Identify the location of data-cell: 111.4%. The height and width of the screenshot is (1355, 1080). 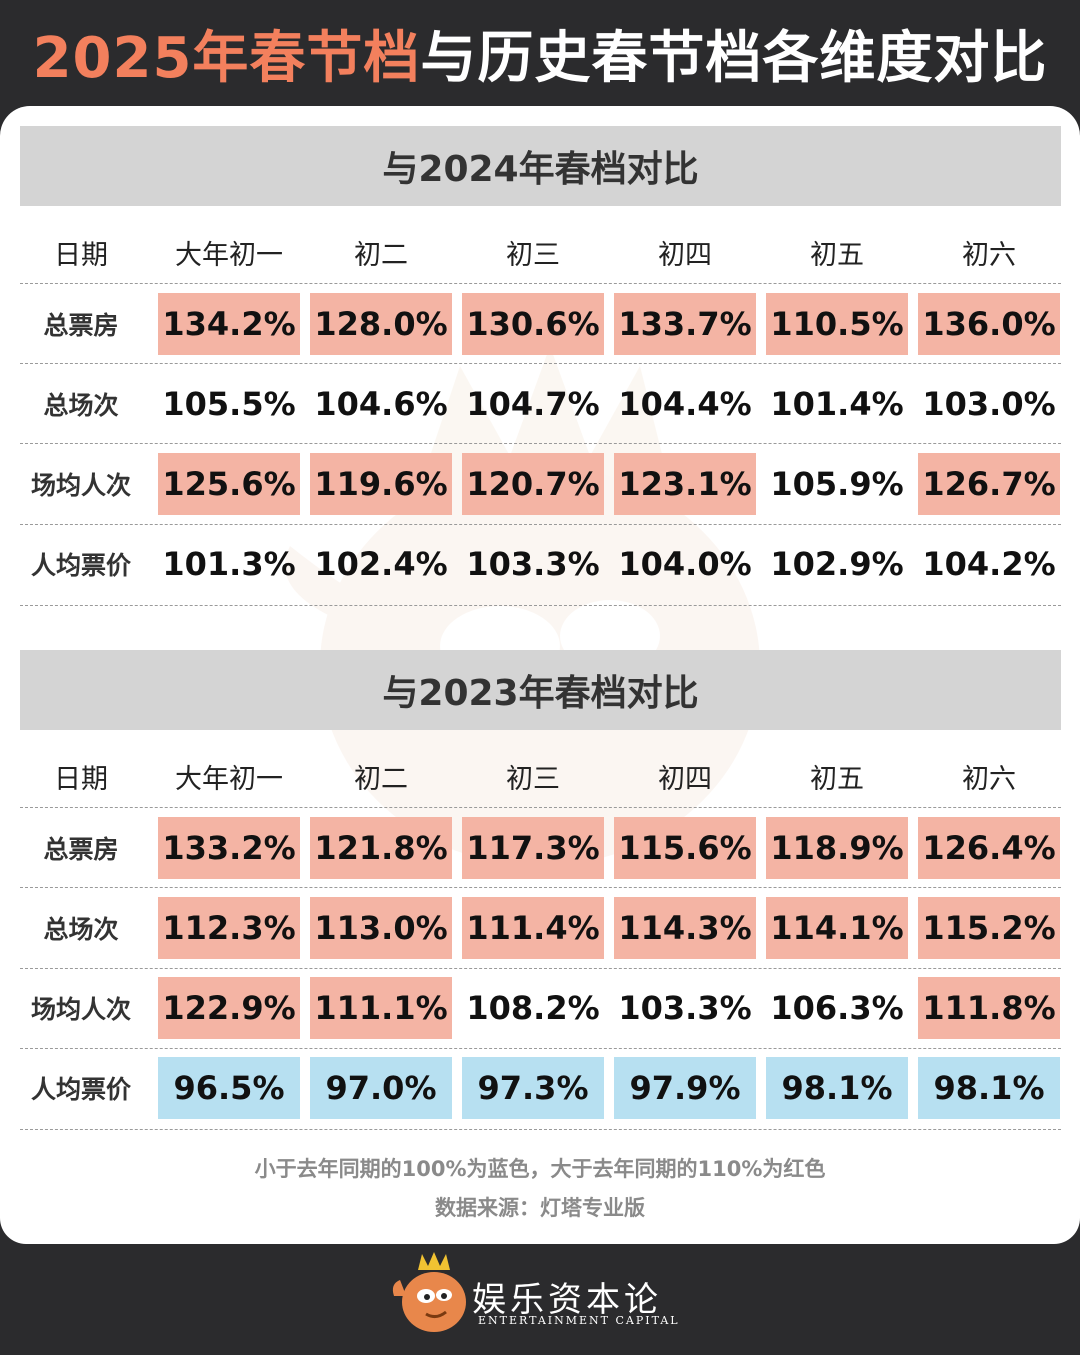
(533, 928).